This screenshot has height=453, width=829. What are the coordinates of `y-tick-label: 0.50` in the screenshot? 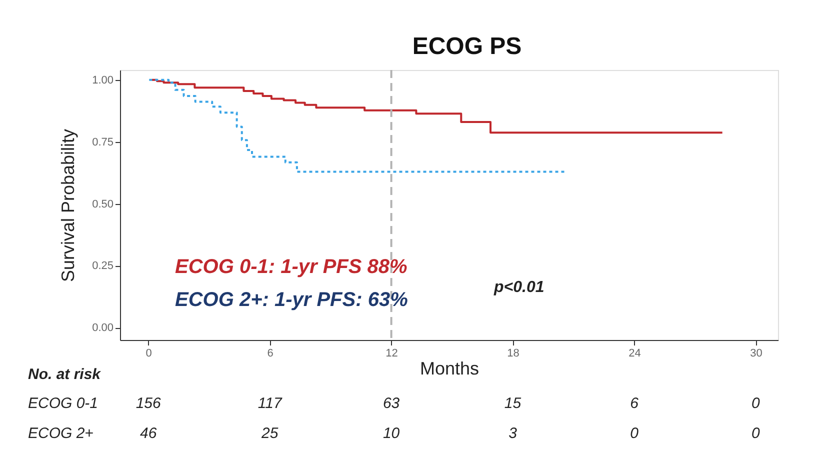 It's located at (103, 204).